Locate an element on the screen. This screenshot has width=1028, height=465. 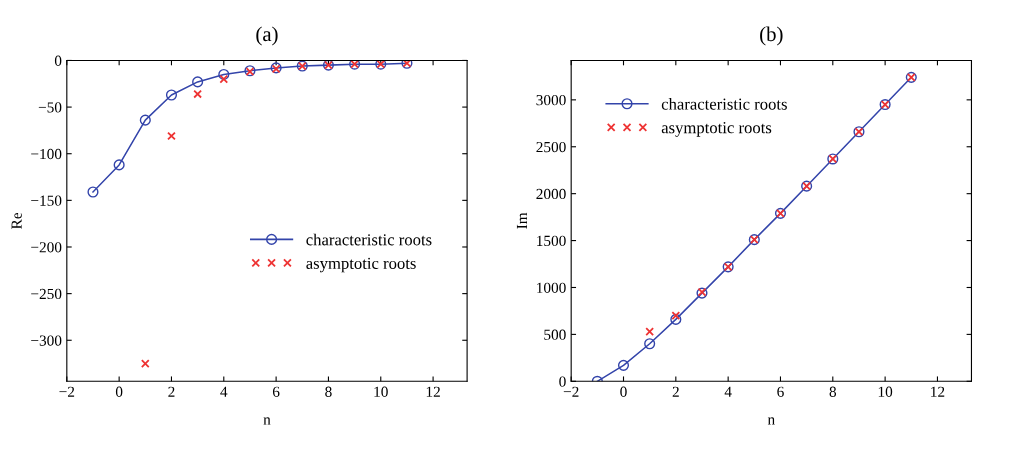
y-tick-label: −50 is located at coordinates (50, 107).